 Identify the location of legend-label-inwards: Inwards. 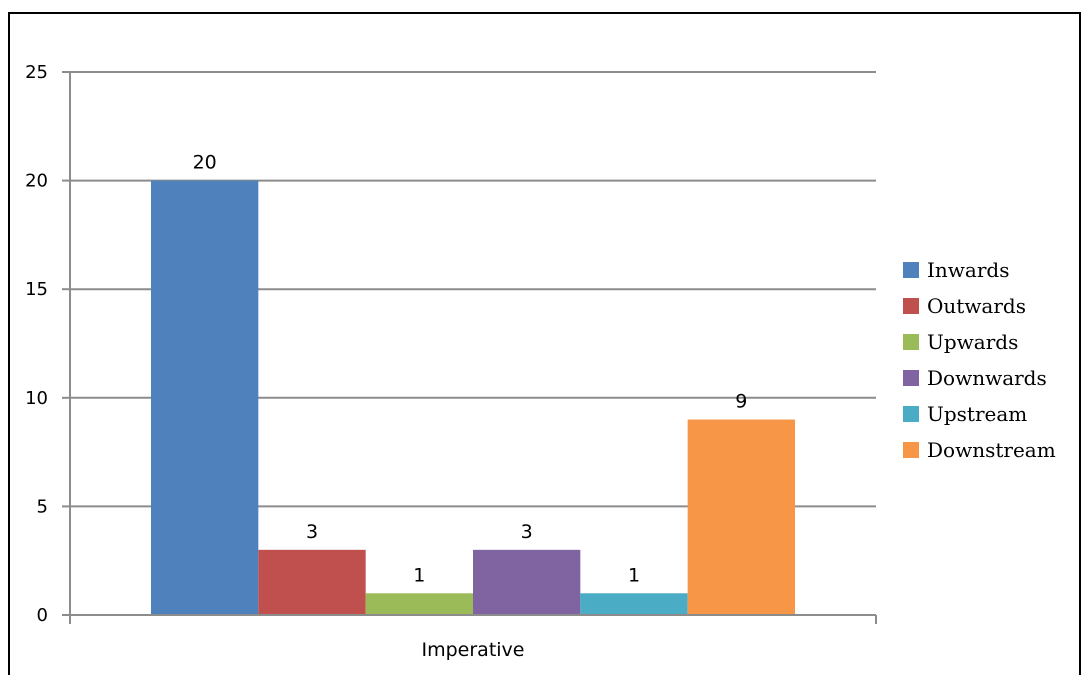
(968, 270).